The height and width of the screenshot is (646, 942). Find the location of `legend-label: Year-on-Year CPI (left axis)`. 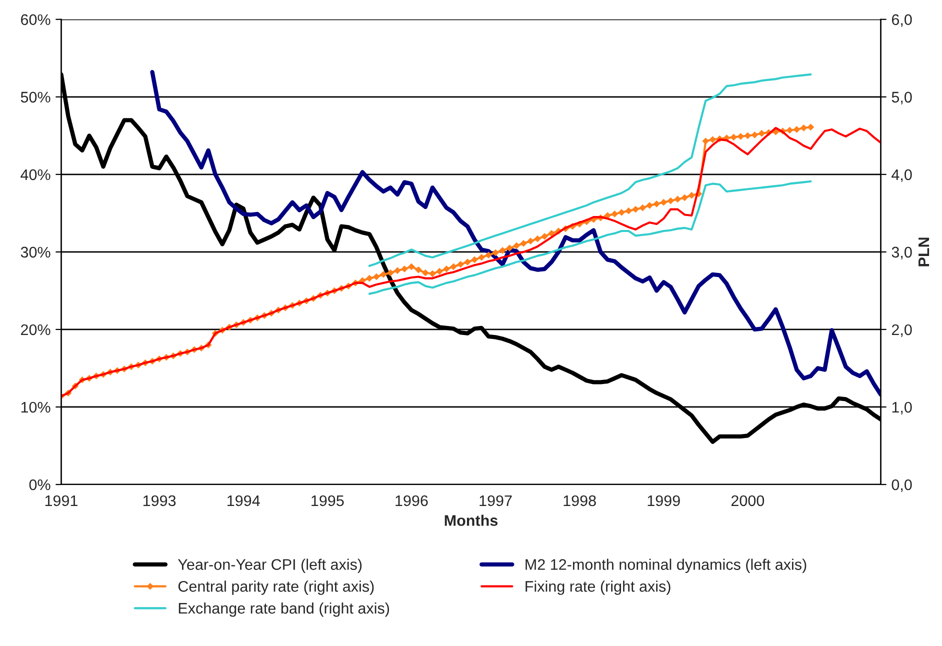

legend-label: Year-on-Year CPI (left axis) is located at coordinates (270, 565).